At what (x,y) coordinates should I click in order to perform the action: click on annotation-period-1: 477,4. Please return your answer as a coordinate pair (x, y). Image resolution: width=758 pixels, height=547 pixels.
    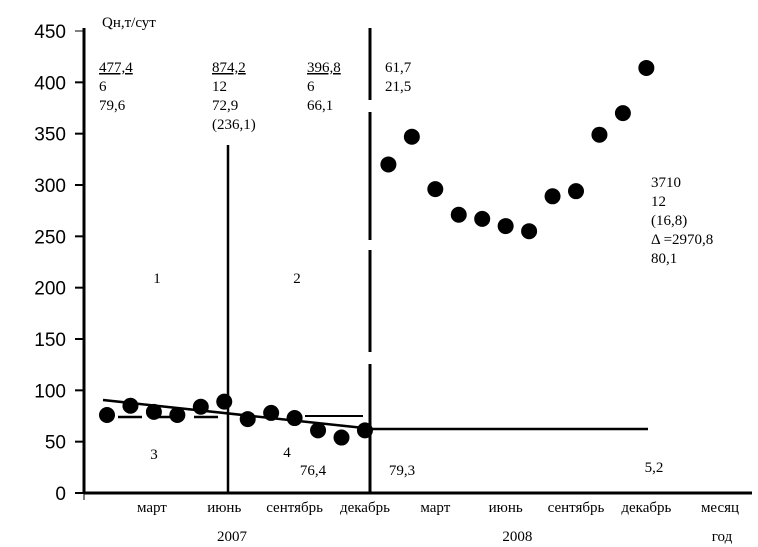
    Looking at the image, I should click on (116, 68).